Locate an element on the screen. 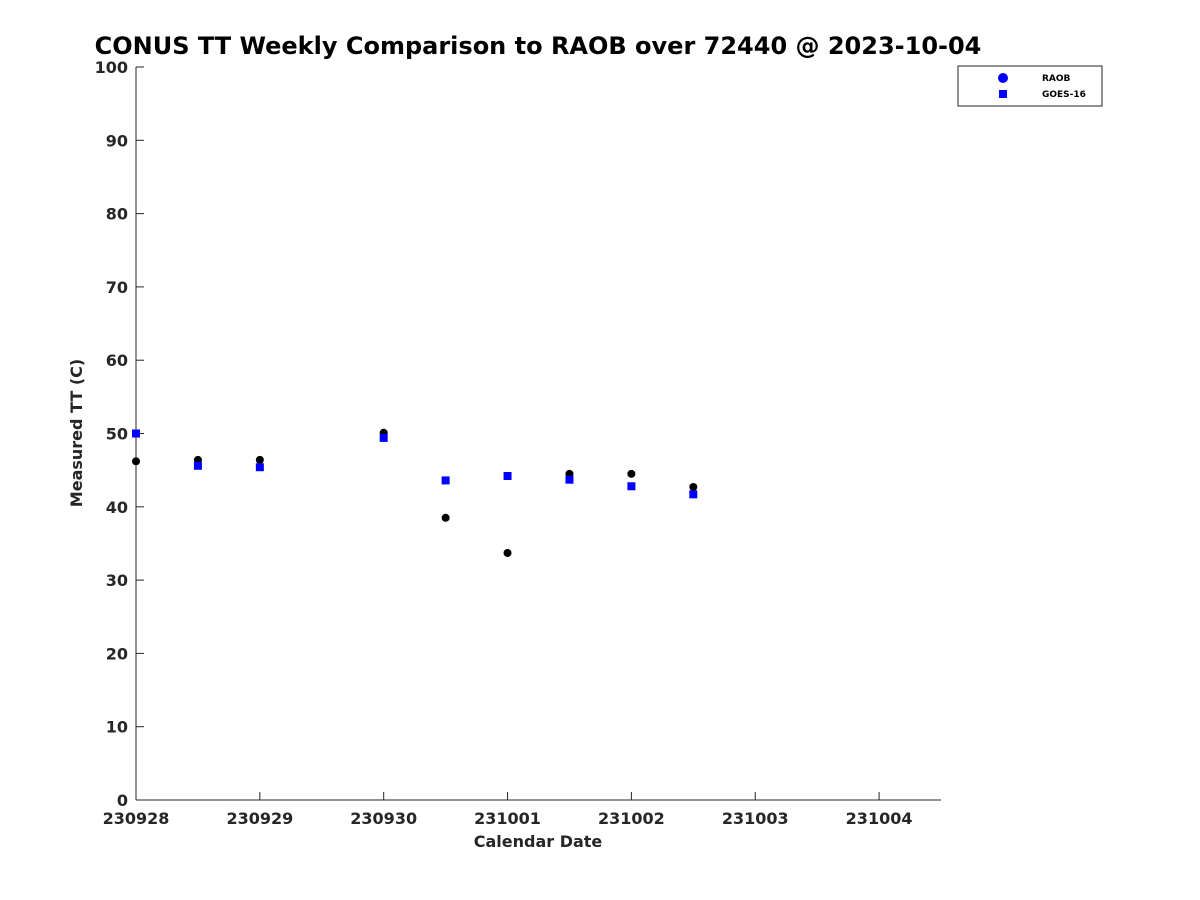 Image resolution: width=1200 pixels, height=900 pixels. y-tick-label: 70 is located at coordinates (117, 287).